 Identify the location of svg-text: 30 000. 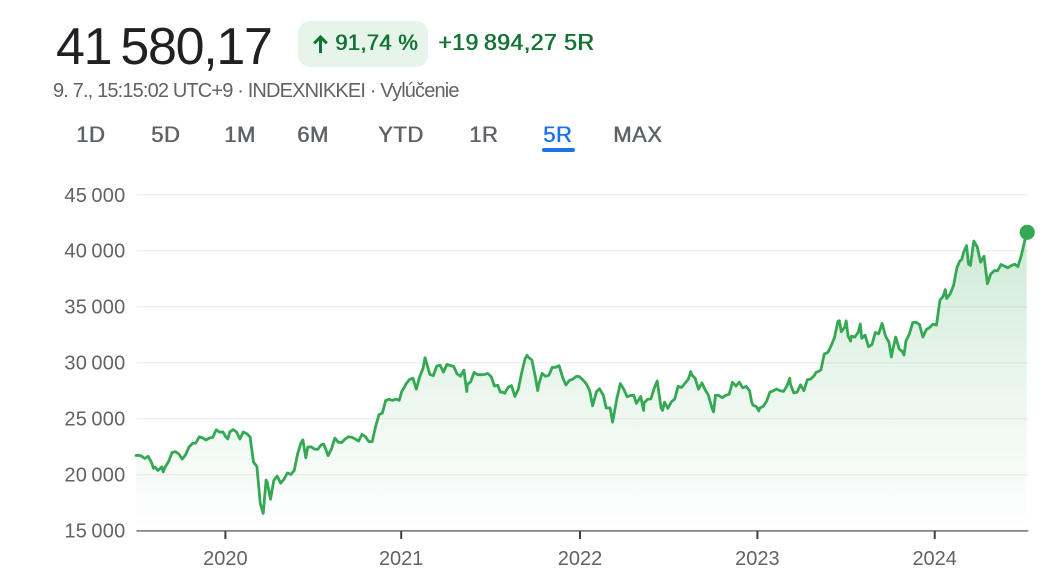
(94, 364).